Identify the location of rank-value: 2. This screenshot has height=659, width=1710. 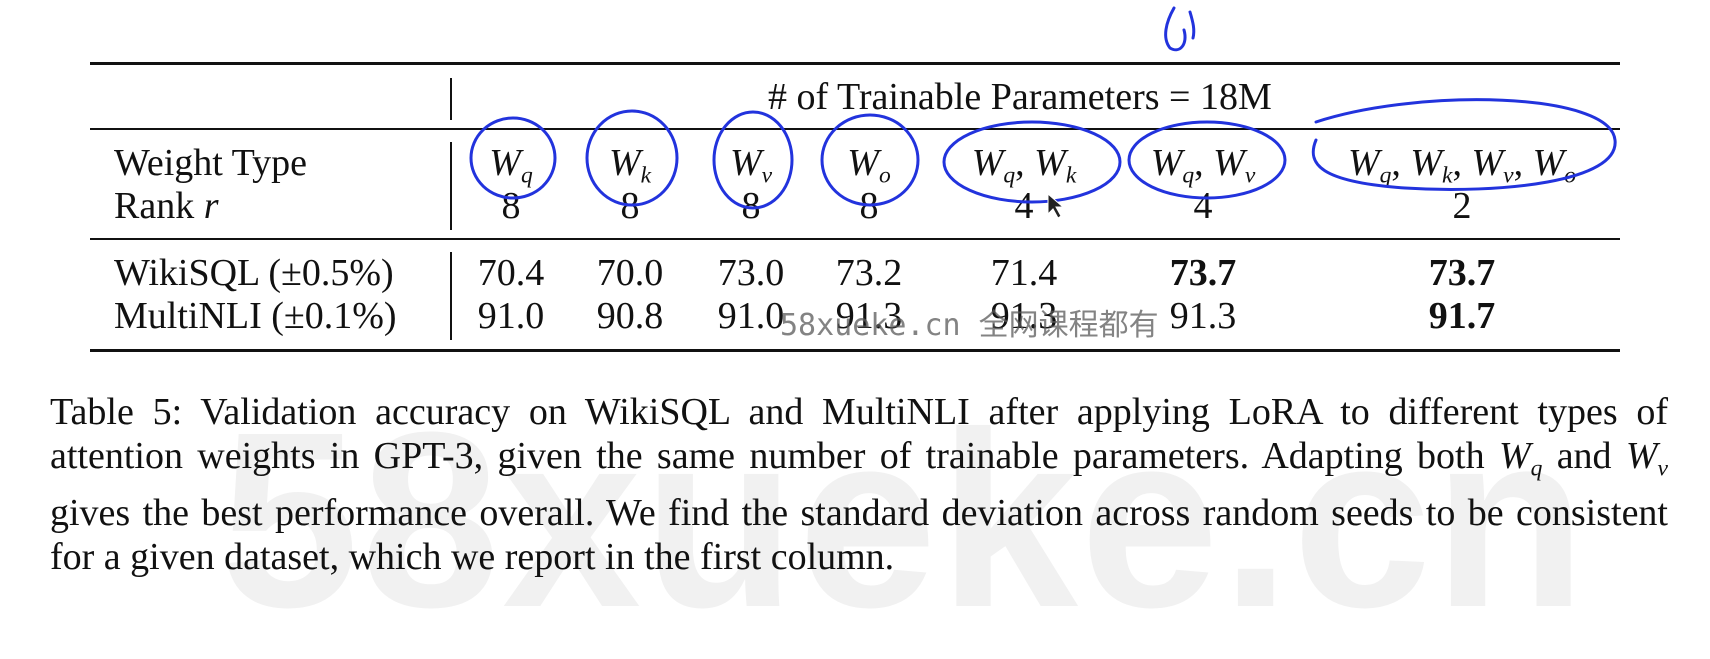
(1462, 206).